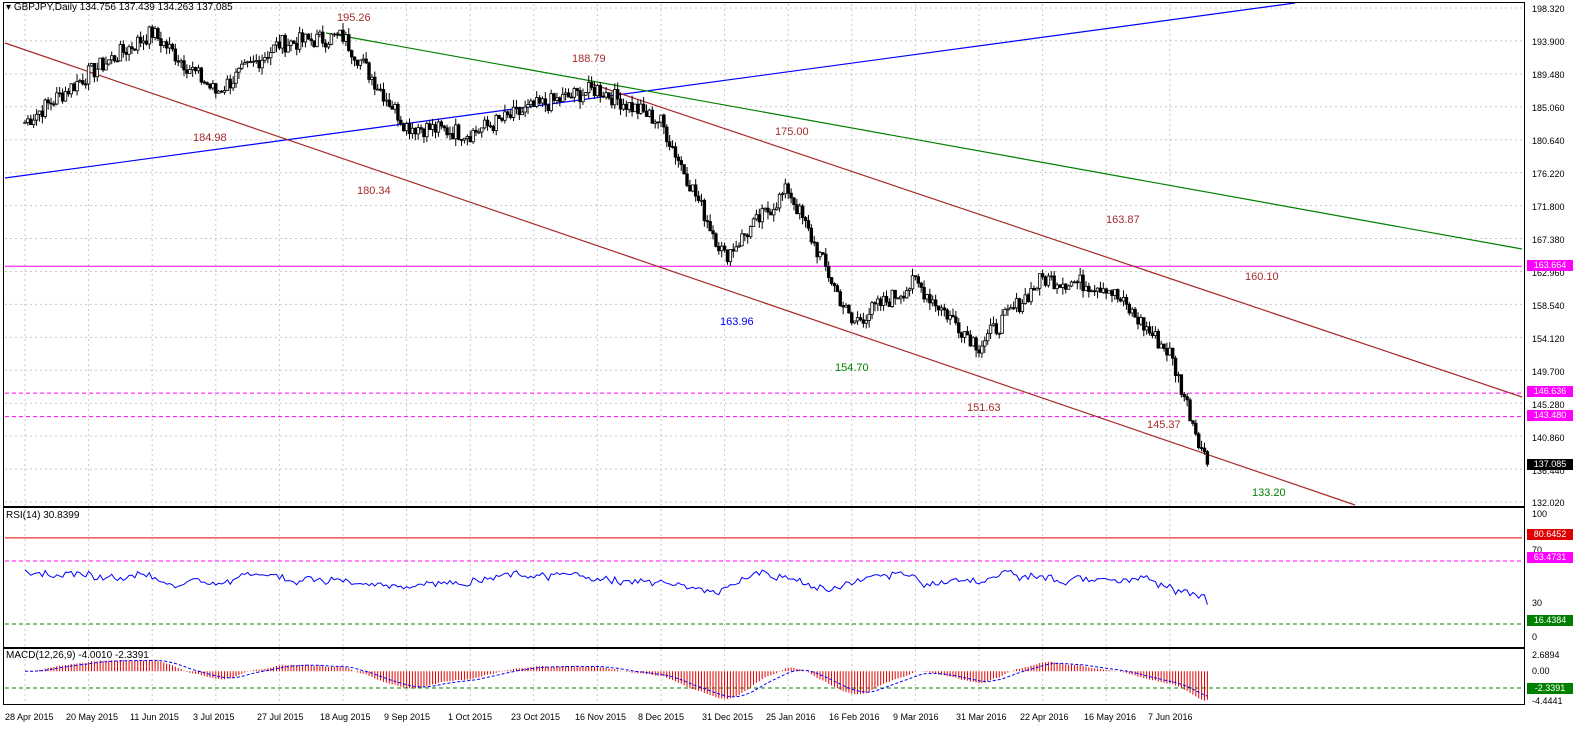  What do you see at coordinates (156, 7) in the screenshot?
I see `ohlc-values: 134.756 137.439 134.263 137.085` at bounding box center [156, 7].